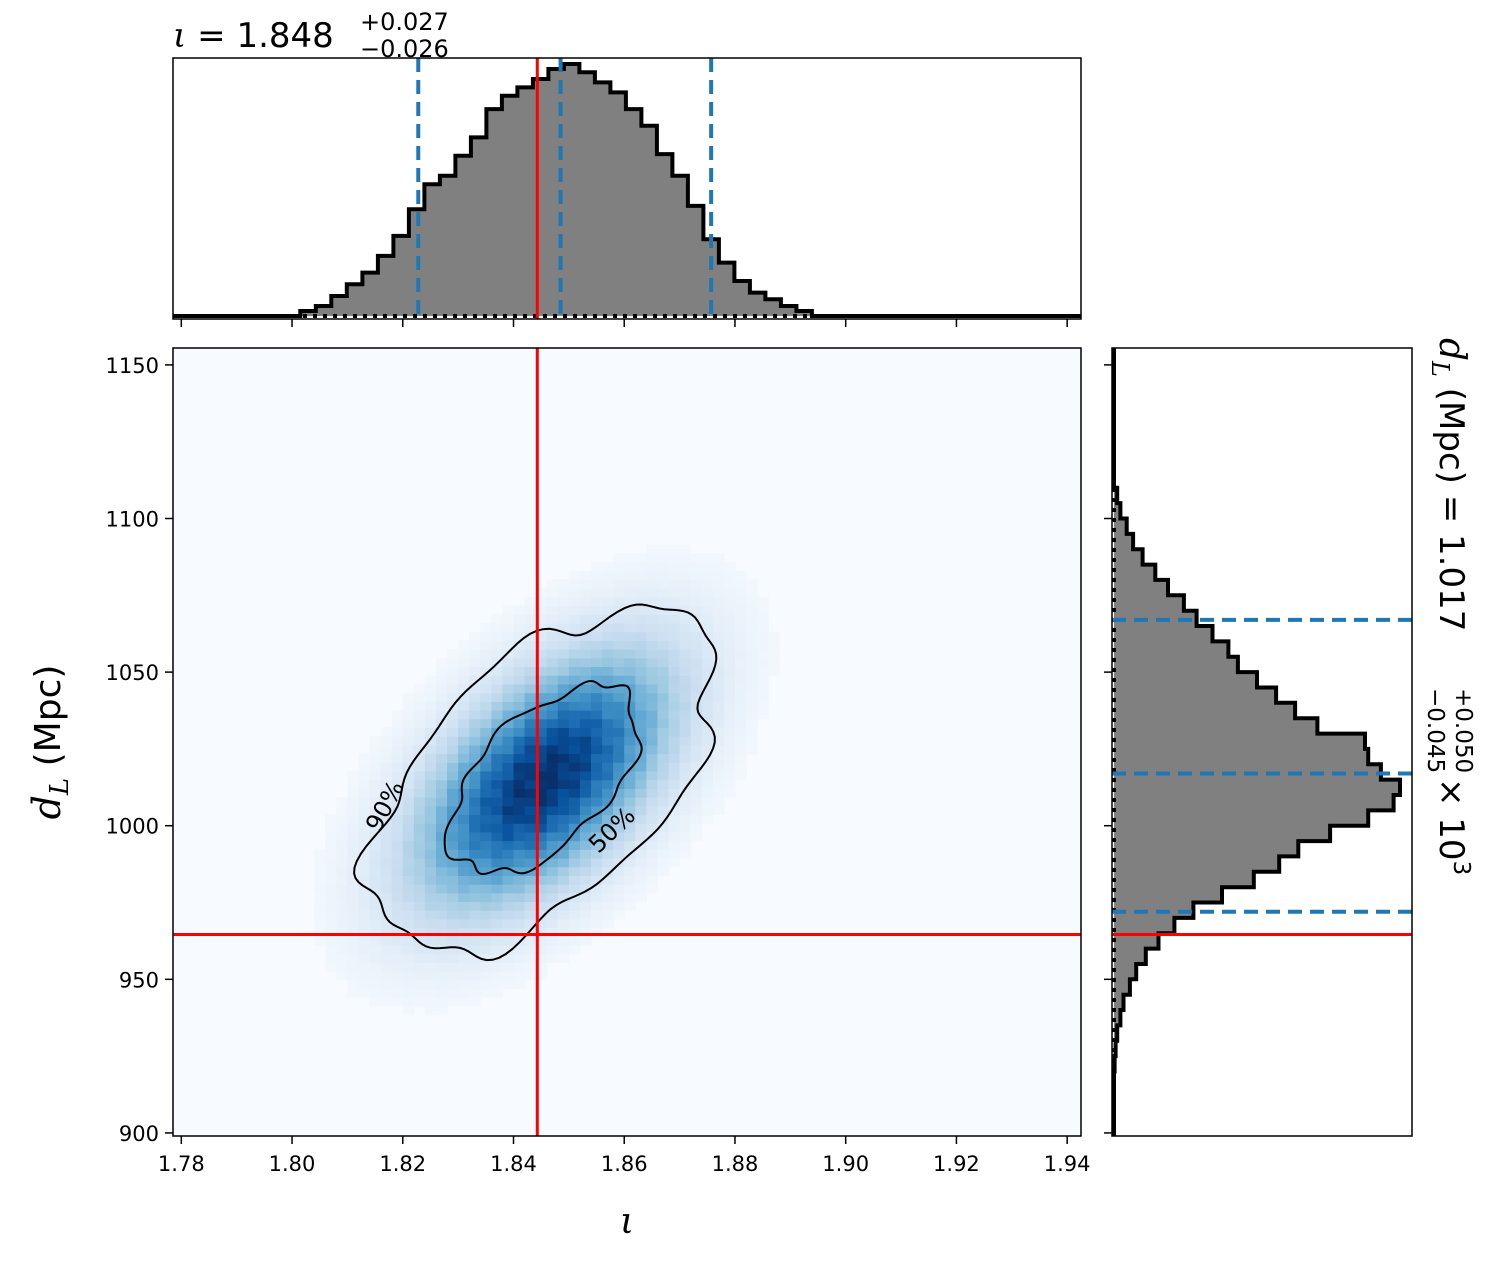  I want to click on iota-hist-bar, so click(742, 298).